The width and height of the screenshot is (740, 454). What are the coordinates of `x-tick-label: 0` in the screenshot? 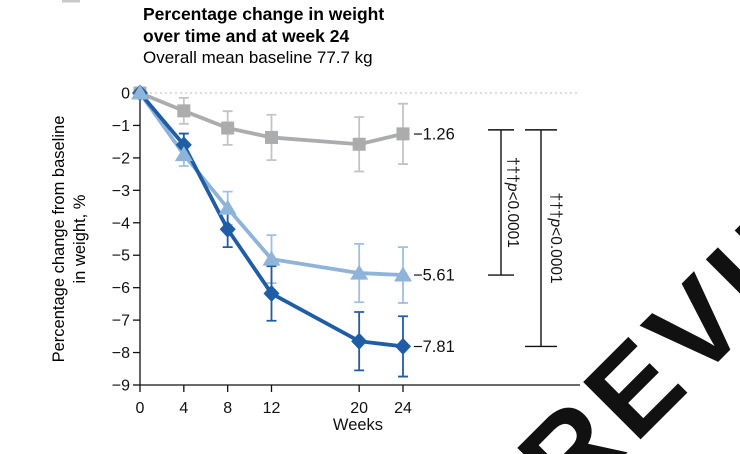 It's located at (140, 408).